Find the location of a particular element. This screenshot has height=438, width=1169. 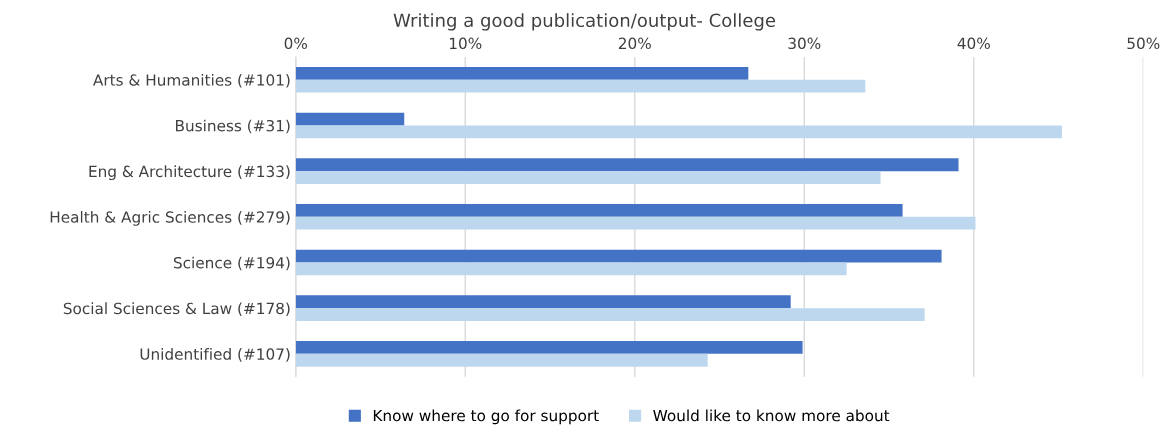

x-tick-label: 0% is located at coordinates (296, 43).